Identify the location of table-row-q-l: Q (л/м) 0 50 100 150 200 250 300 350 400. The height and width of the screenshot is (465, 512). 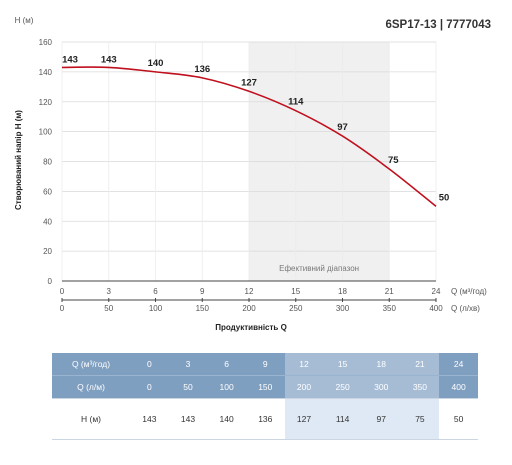
(265, 387).